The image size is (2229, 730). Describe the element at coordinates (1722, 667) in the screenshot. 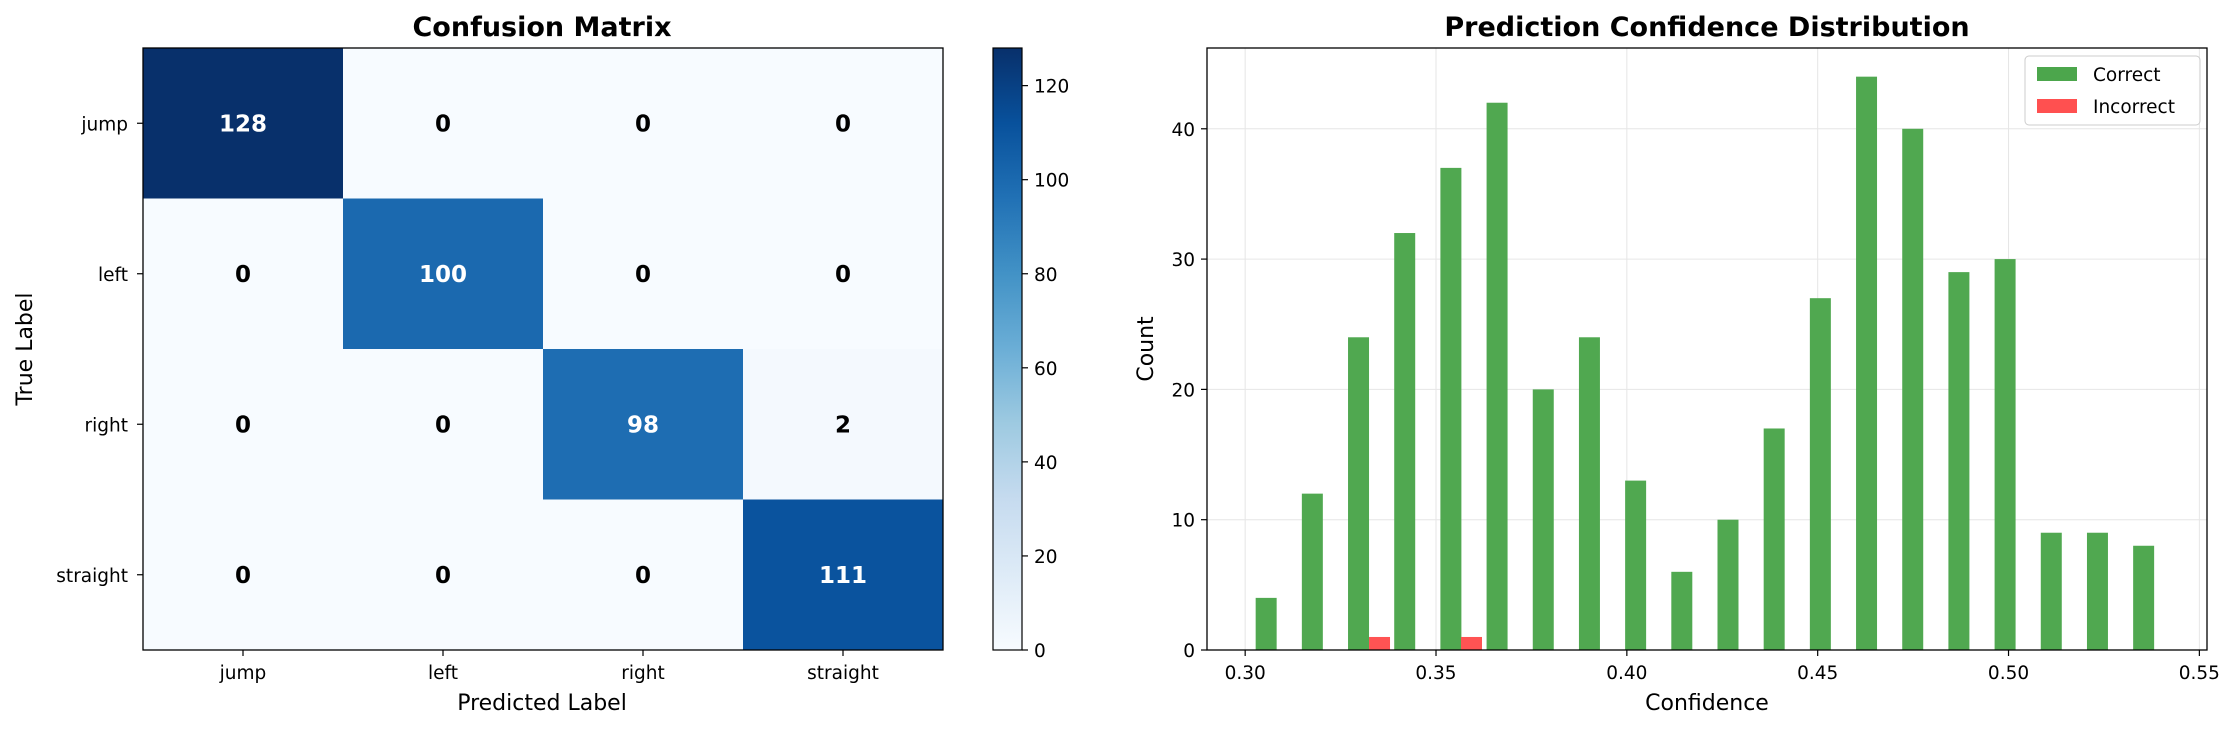

I see `confidence-x-ticks: 0.30 0.35 0.40 0.45 0.50 0.55` at that location.